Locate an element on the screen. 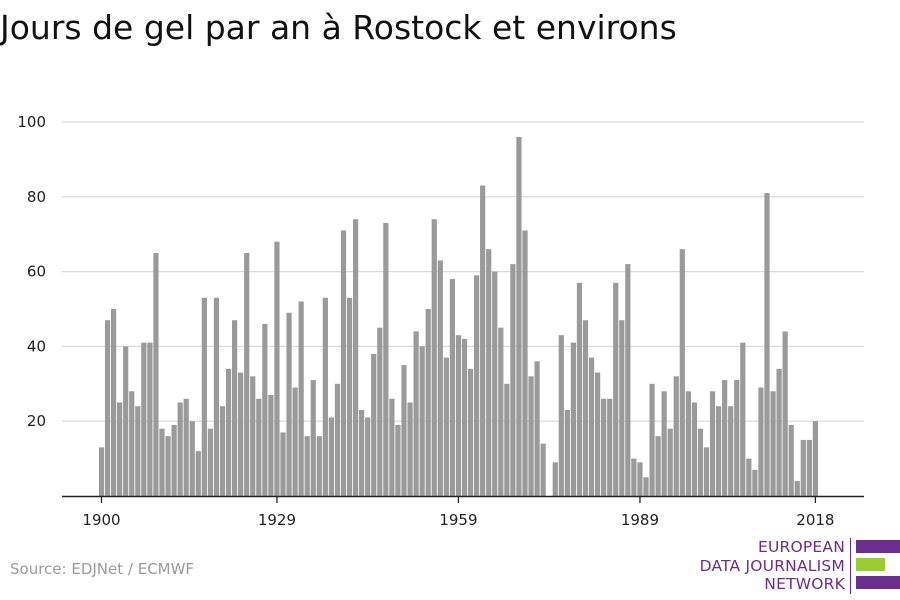 The height and width of the screenshot is (600, 900). edjnet-logo: EUROPEAN DATA JOURNALISM NETWORK is located at coordinates (750, 565).